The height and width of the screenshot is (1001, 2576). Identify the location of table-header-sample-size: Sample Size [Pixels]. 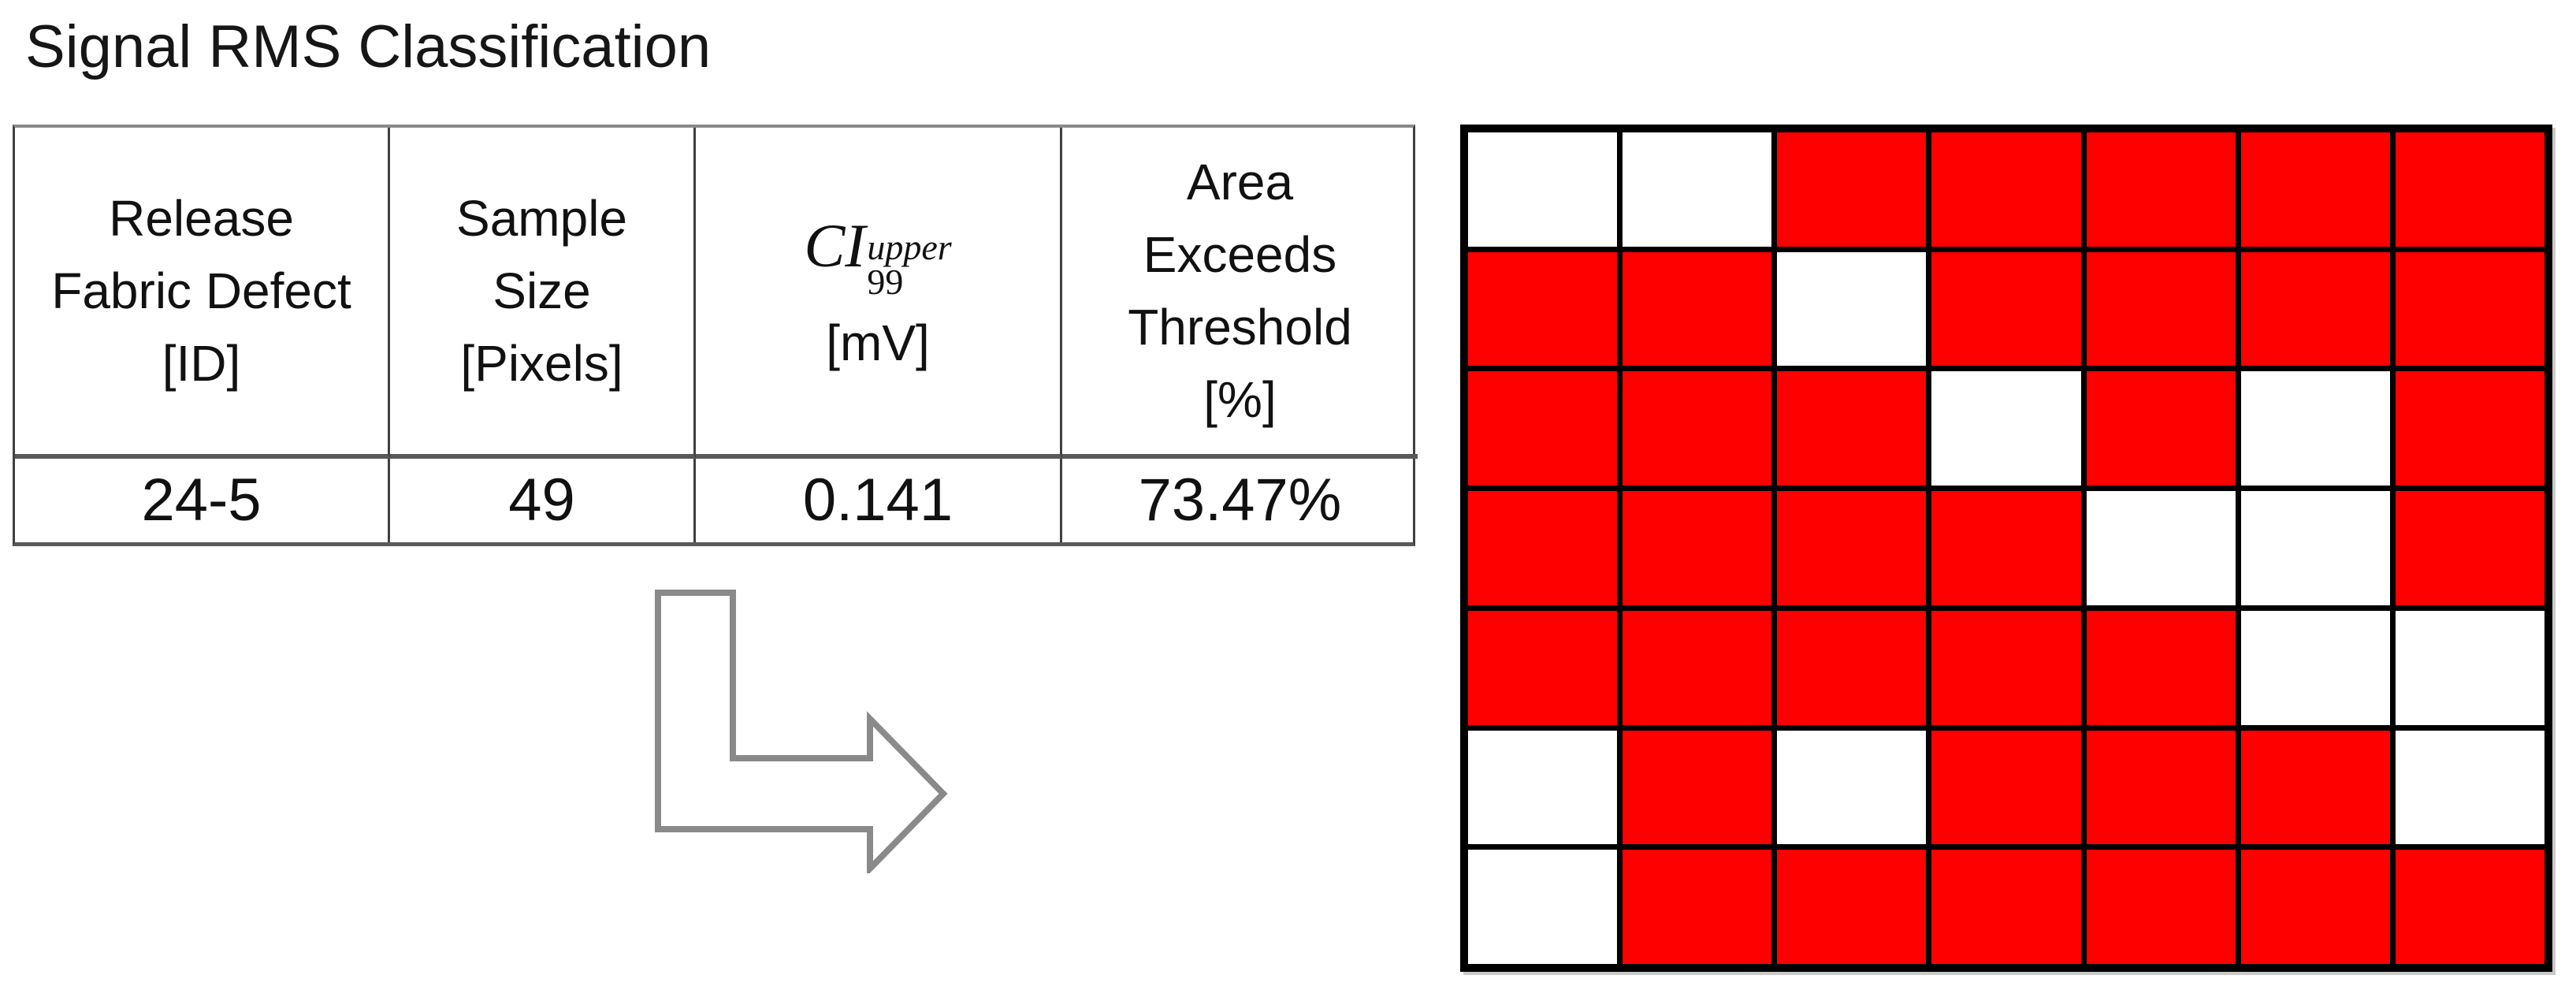
(543, 293).